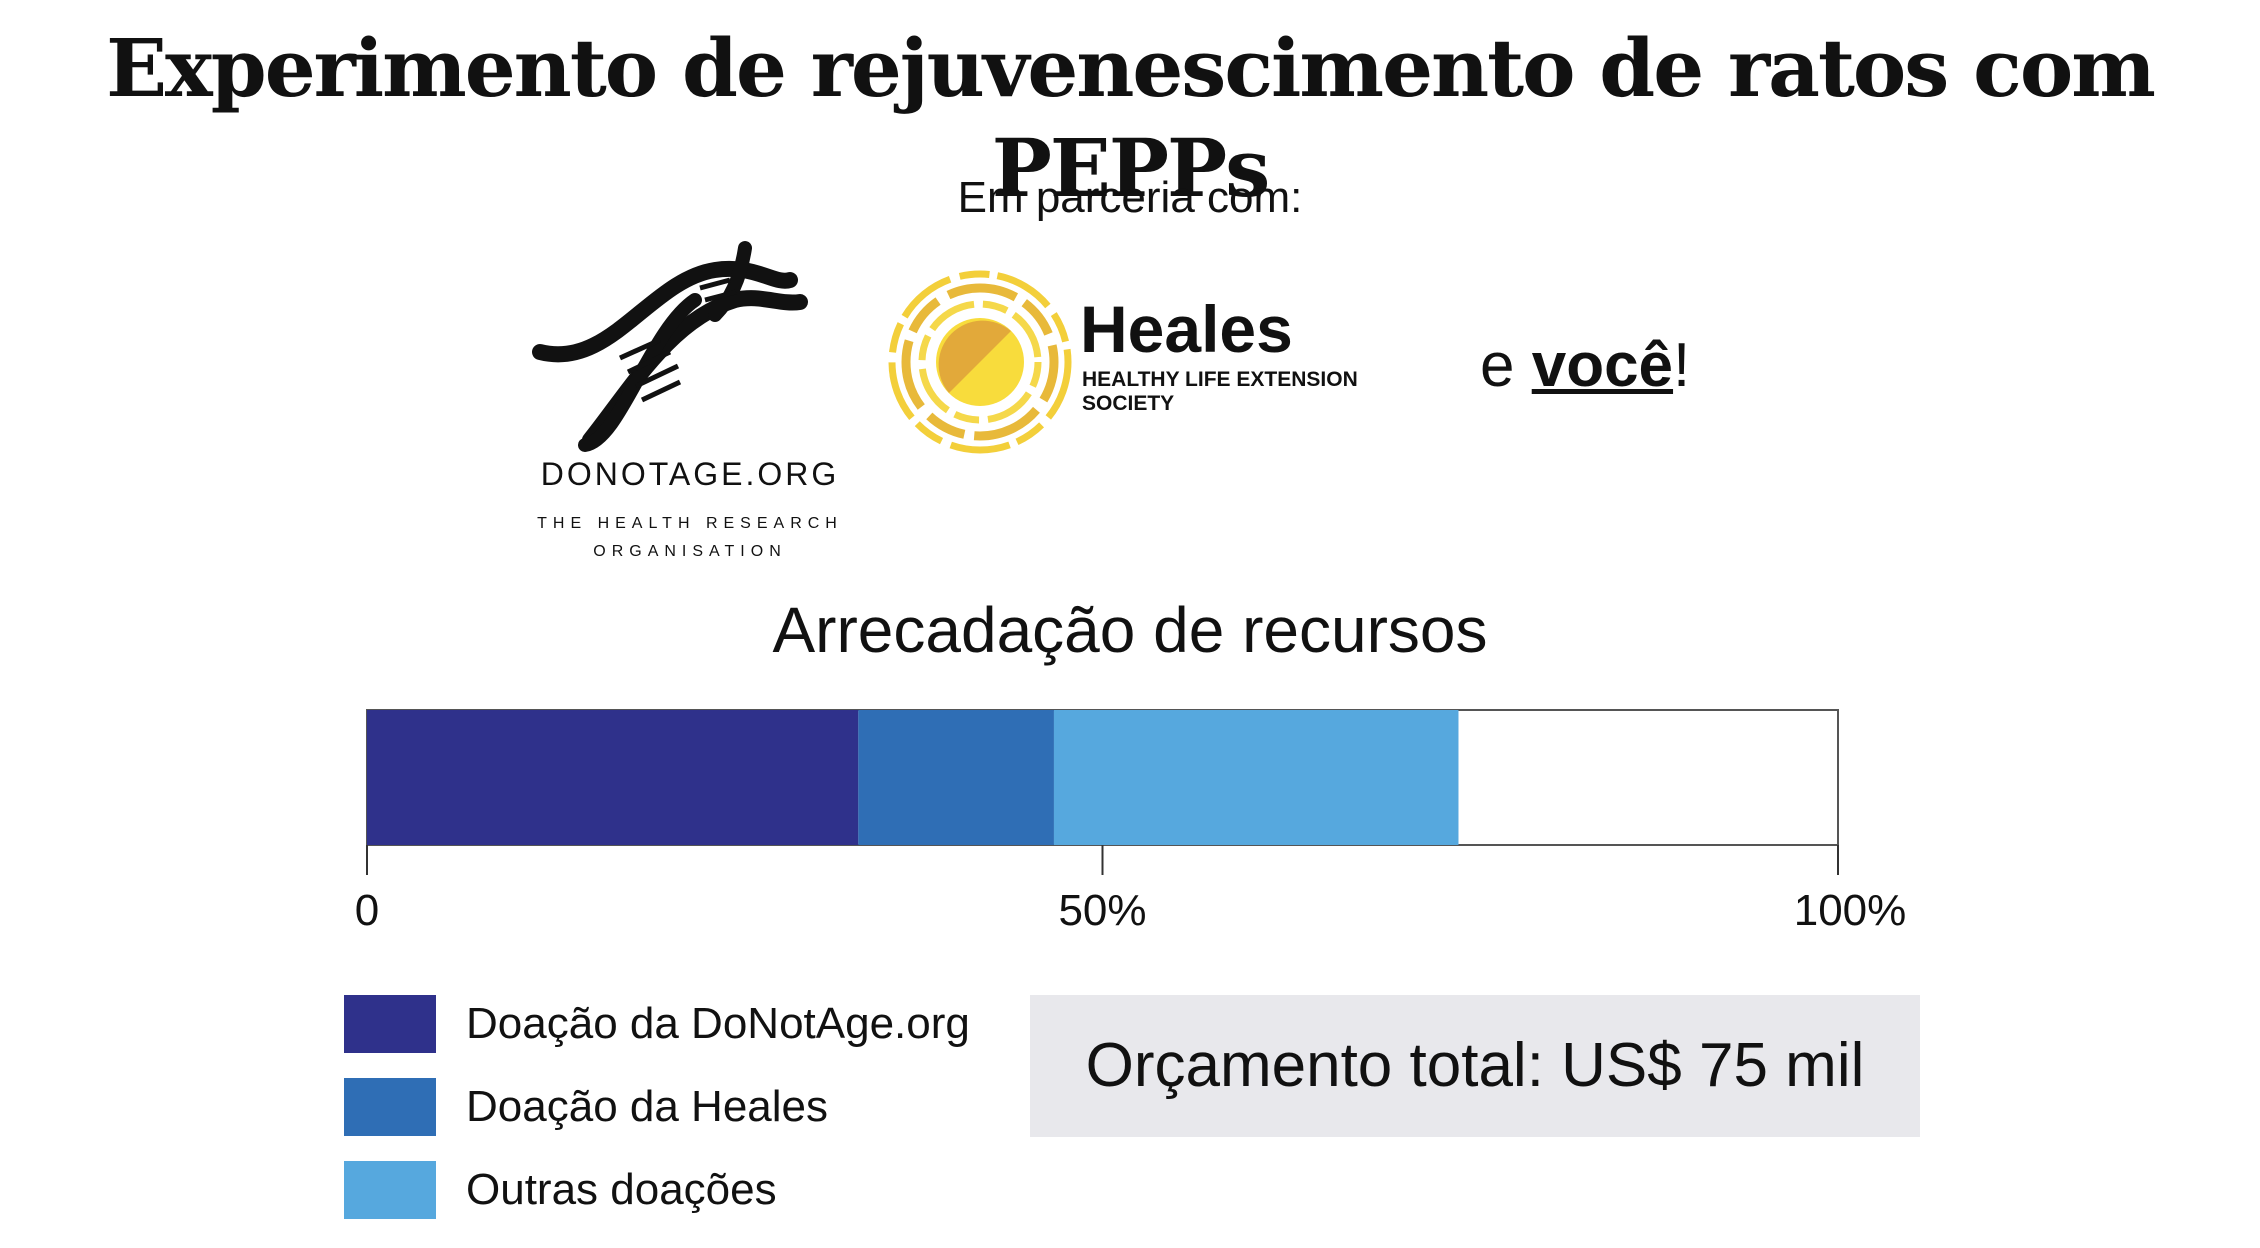  I want to click on budget-text: Orçamento total: US$ 75 mil, so click(1475, 1065).